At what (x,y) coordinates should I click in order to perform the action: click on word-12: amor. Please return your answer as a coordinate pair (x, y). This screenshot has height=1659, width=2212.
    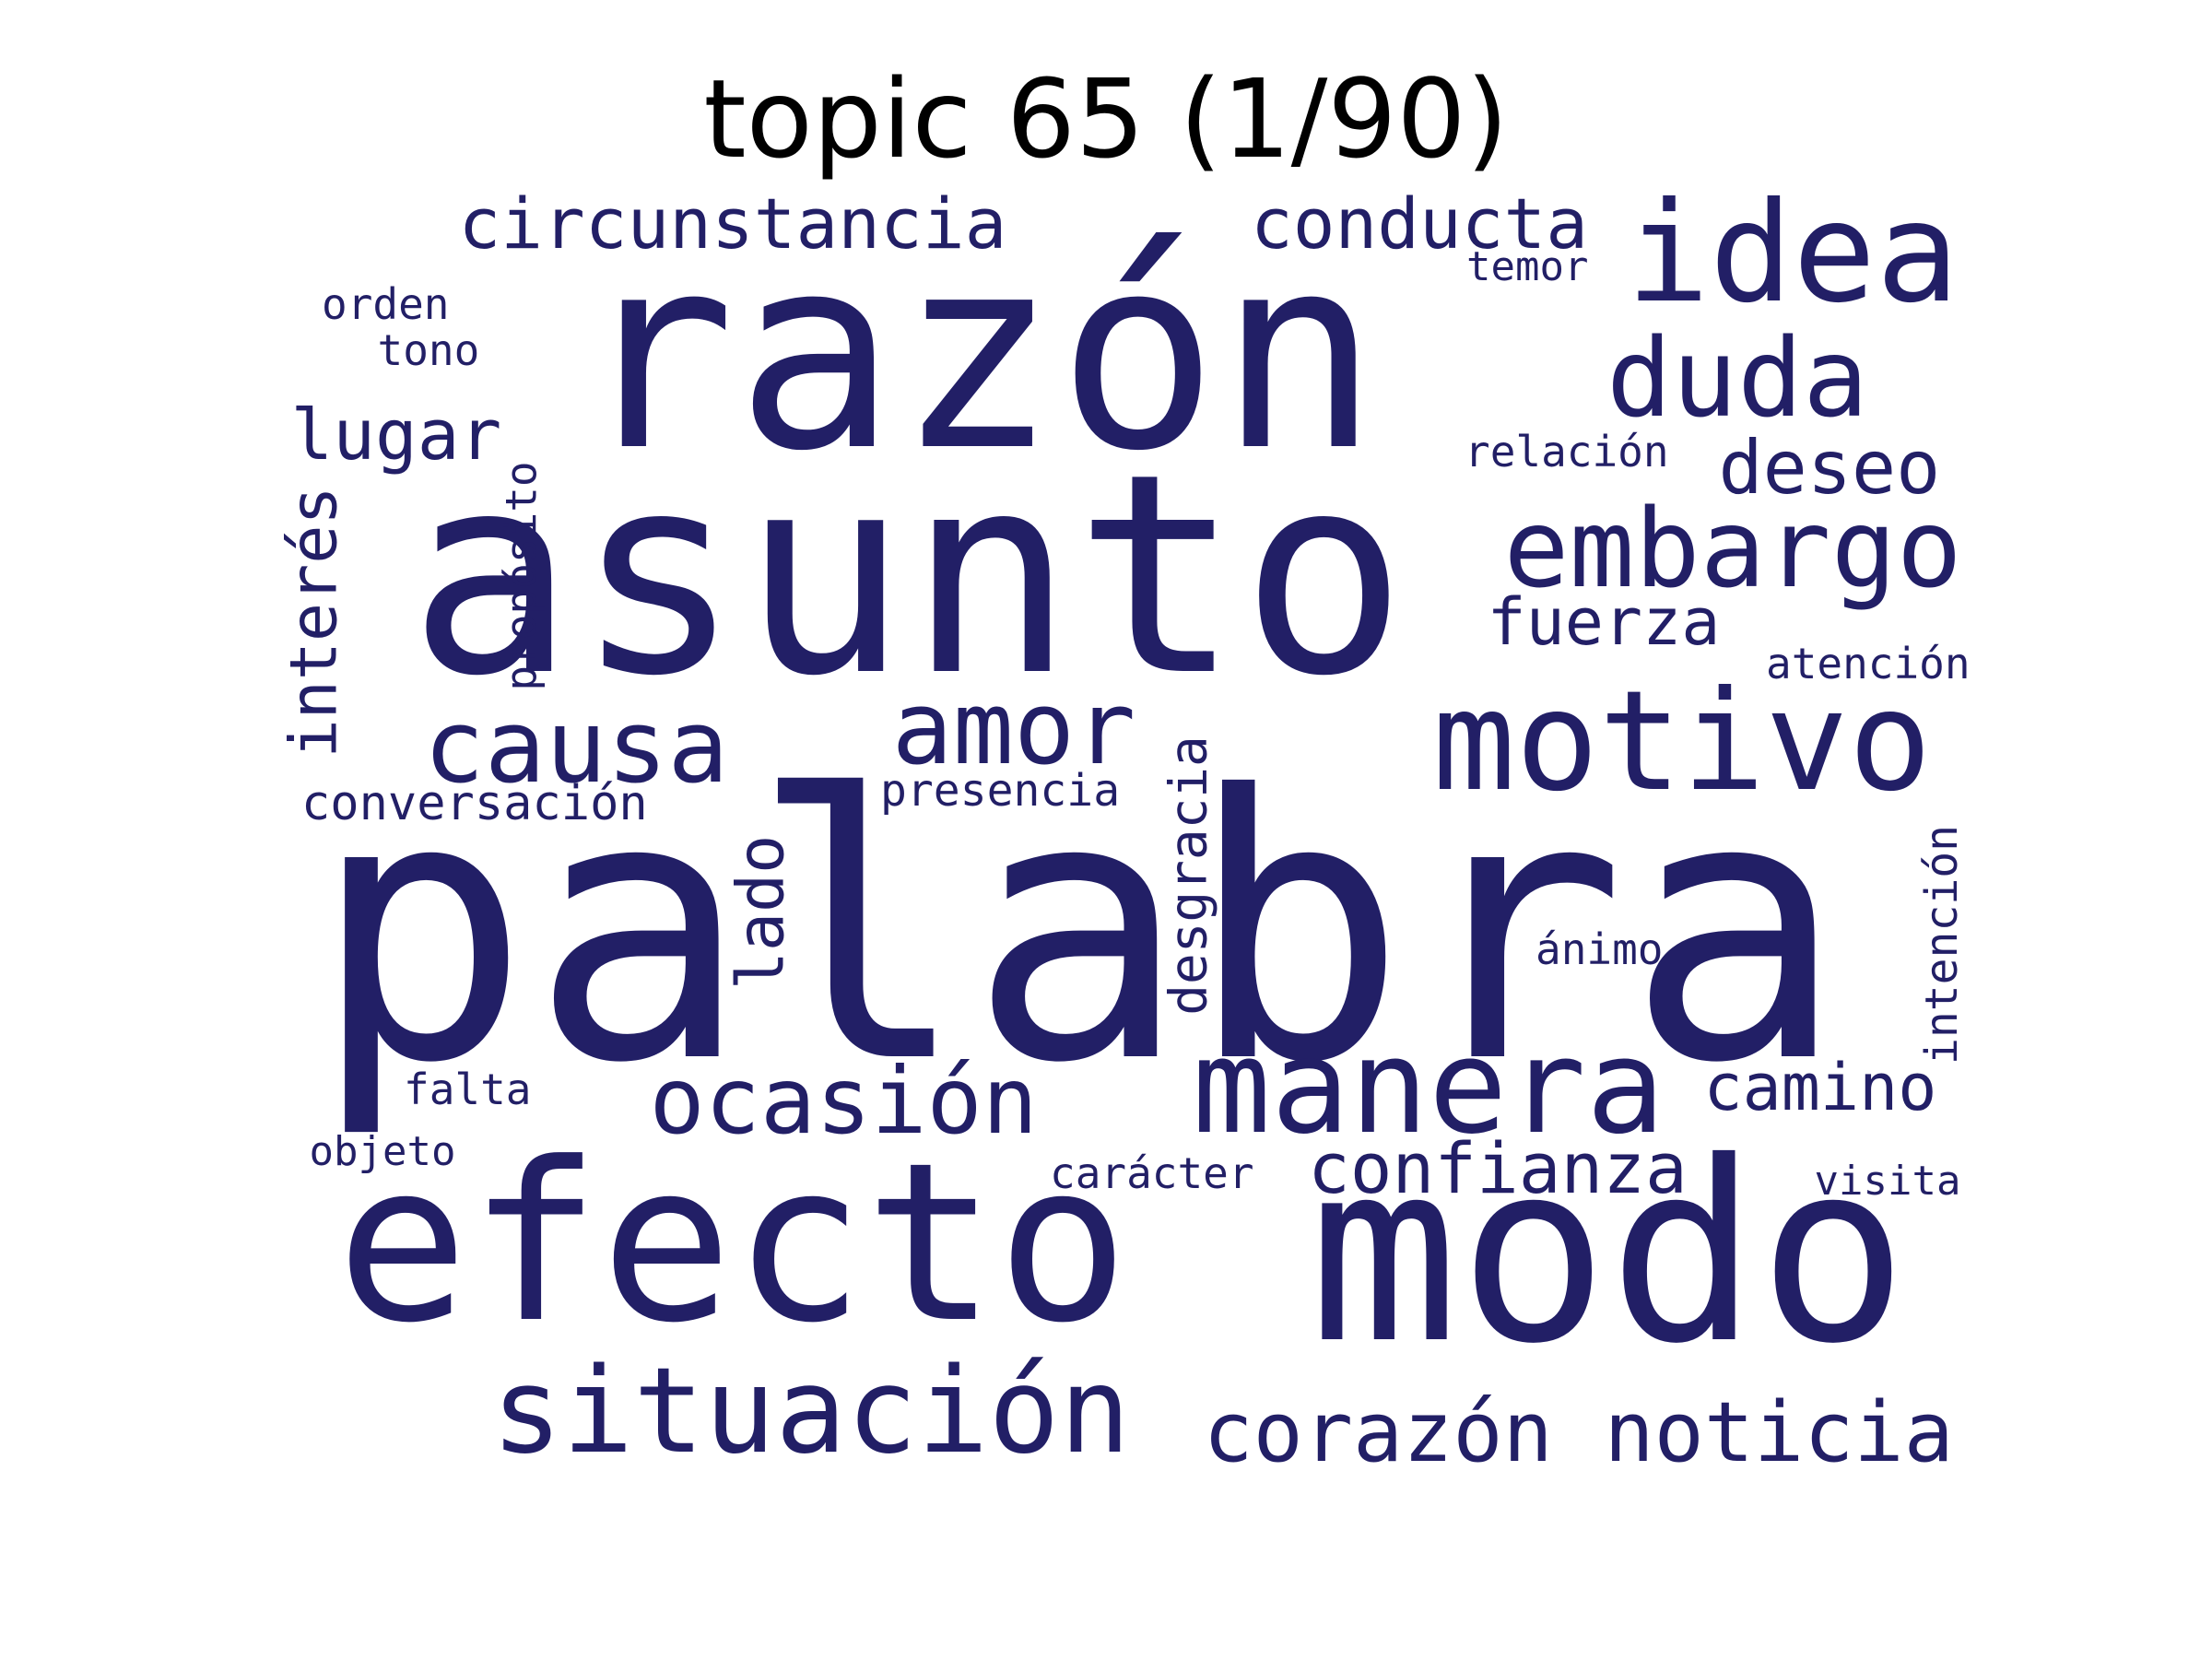
    Looking at the image, I should click on (1013, 728).